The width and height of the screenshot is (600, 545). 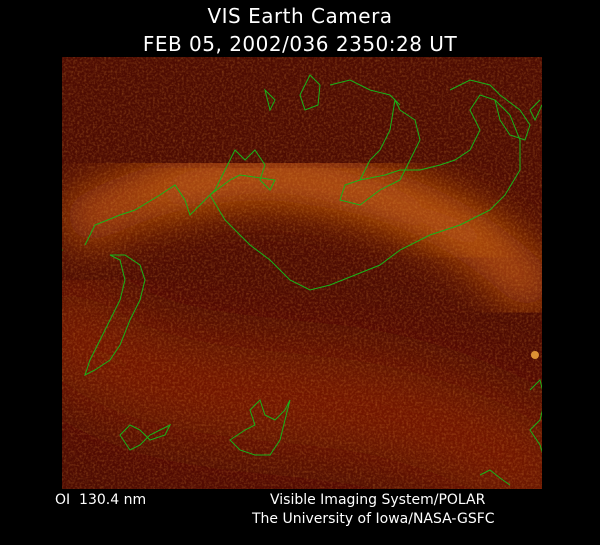 What do you see at coordinates (300, 44) in the screenshot?
I see `timestamp: FEB 05, 2002/036 2350:28 UT` at bounding box center [300, 44].